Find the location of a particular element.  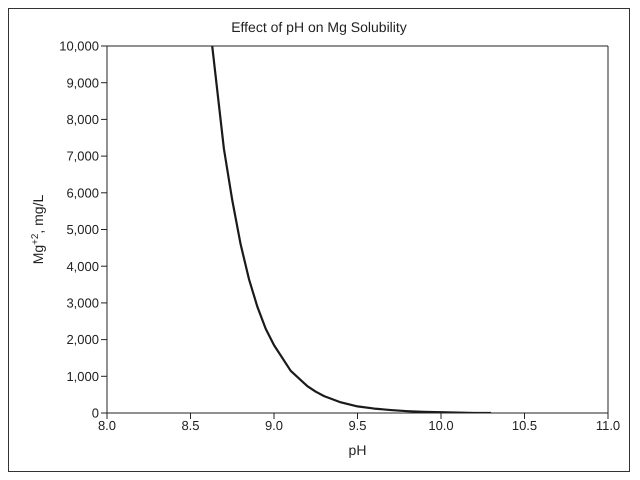

y-tick-label: 10,000 is located at coordinates (79, 46).